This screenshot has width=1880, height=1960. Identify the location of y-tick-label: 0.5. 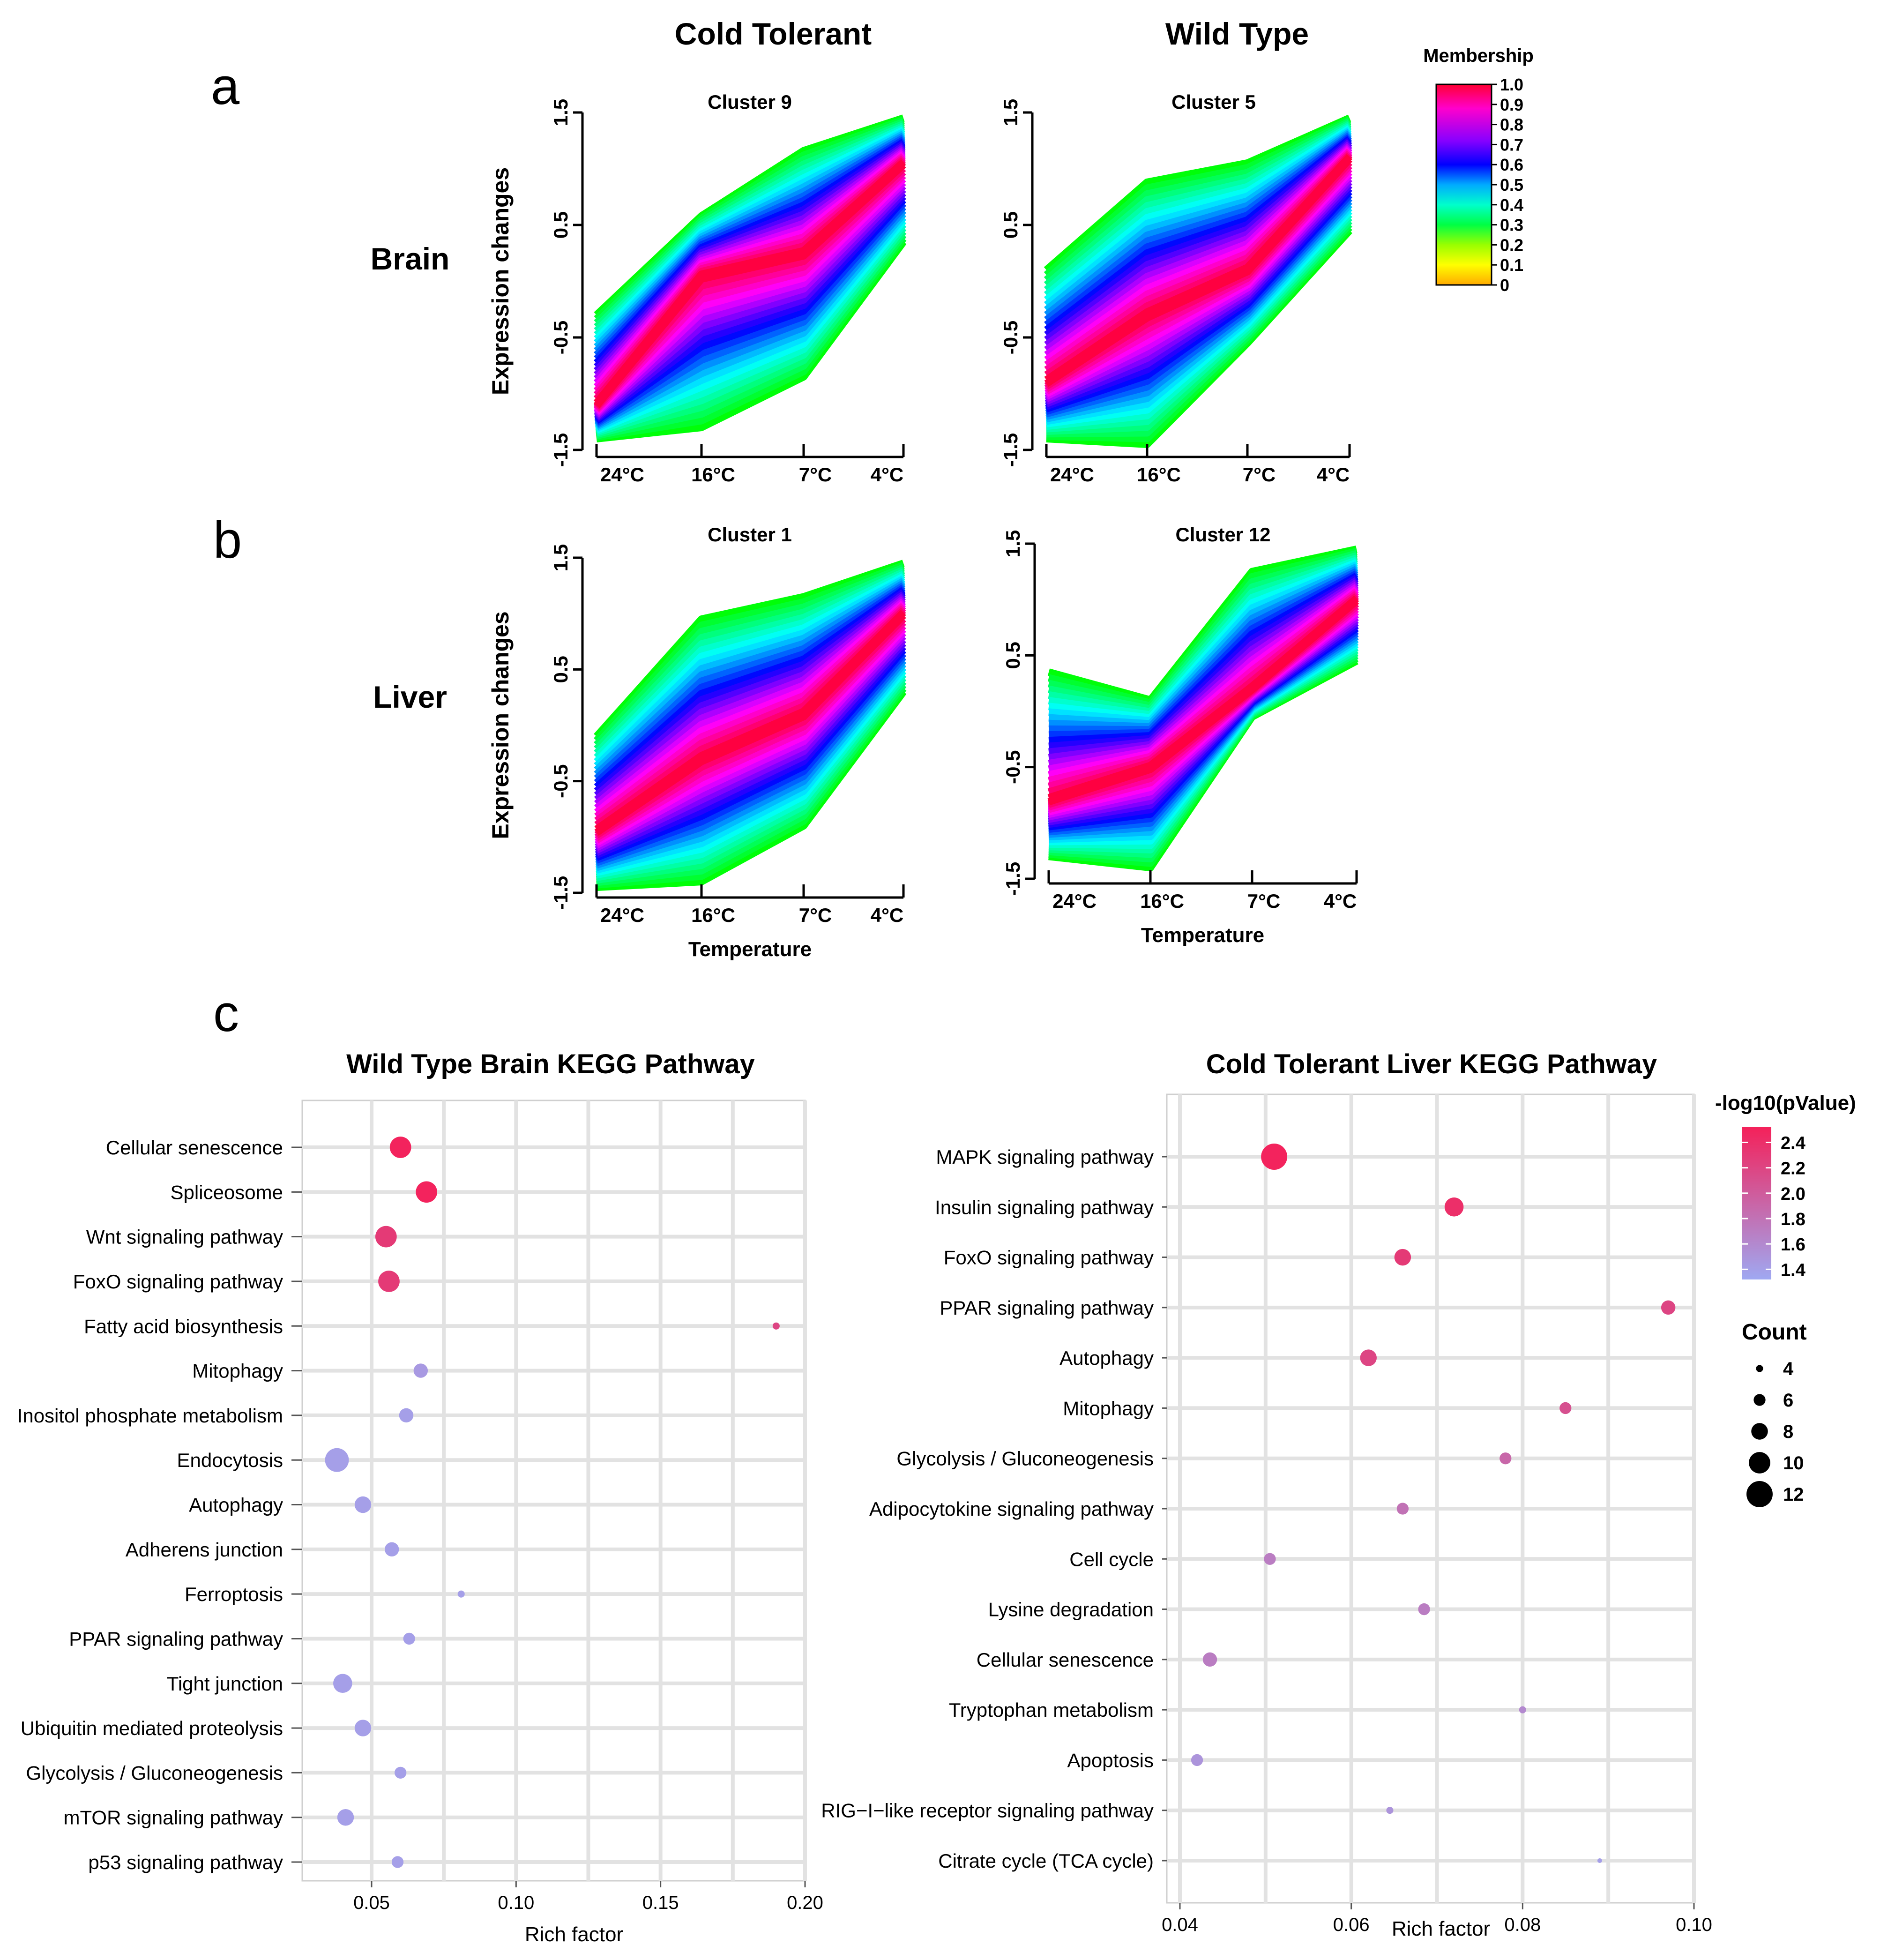
(561, 670).